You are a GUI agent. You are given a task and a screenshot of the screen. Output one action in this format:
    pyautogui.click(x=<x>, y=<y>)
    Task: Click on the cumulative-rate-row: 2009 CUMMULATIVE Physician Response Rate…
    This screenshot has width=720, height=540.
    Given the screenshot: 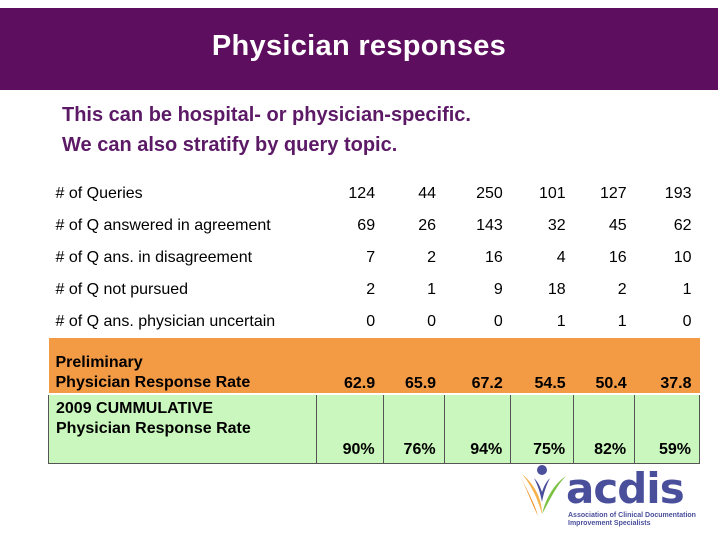 What is the action you would take?
    pyautogui.click(x=374, y=428)
    